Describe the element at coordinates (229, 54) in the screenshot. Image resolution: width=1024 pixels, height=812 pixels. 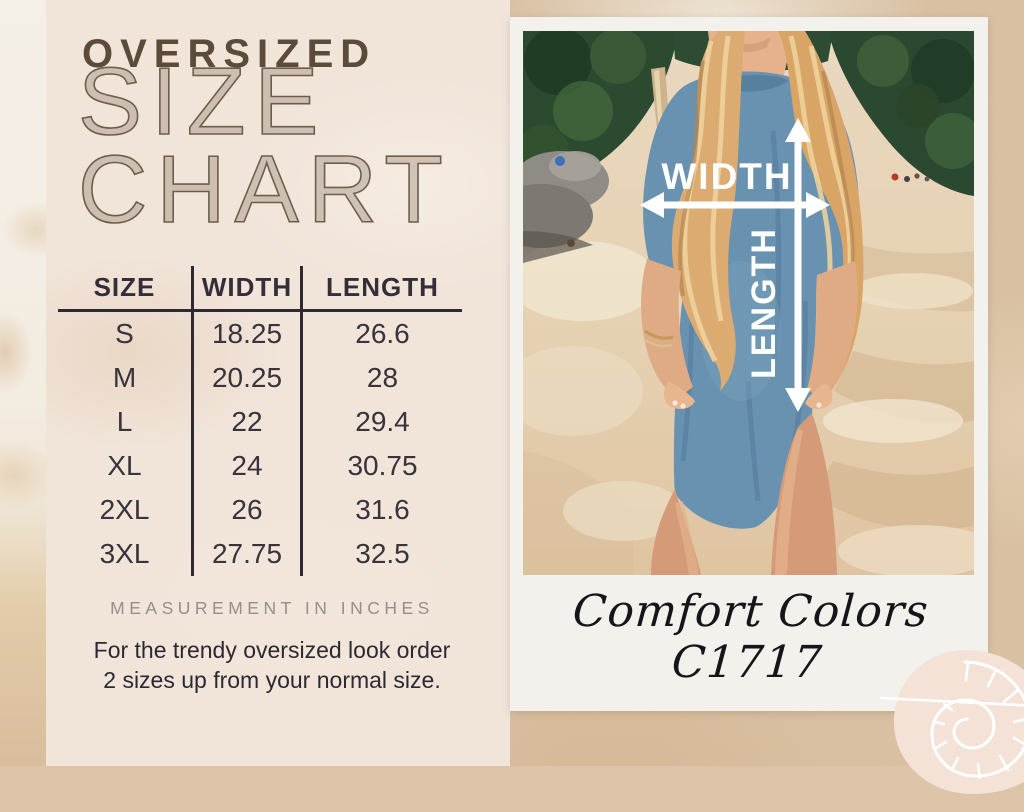
I see `panel-eyebrow: OVERSIZED` at that location.